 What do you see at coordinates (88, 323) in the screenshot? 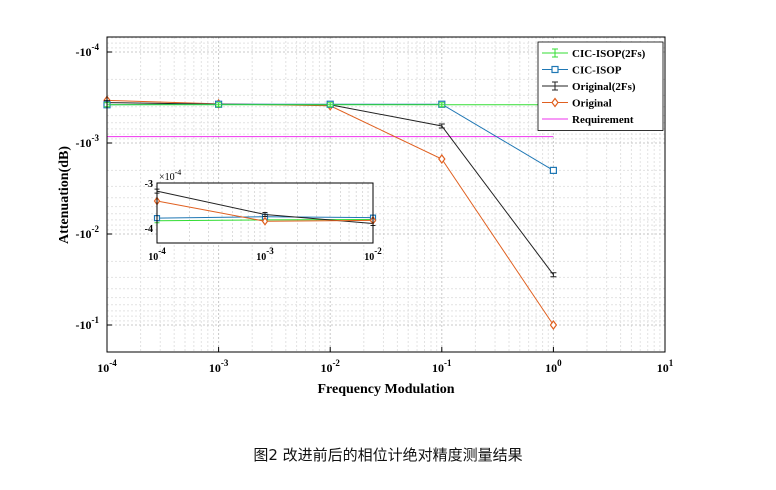
I see `y-tick-label: -10-1` at bounding box center [88, 323].